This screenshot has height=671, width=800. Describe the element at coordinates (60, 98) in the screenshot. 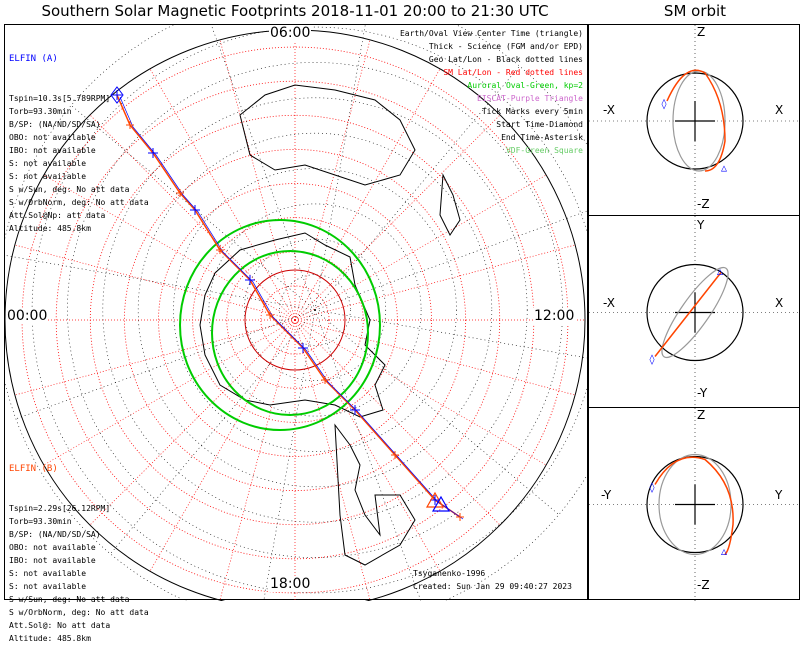

I see `elfin-a-info-line: Tspin=10.3s[5.789RPM]` at that location.